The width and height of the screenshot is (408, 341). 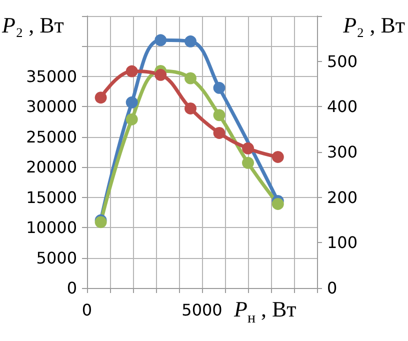 I want to click on y-tick-label: 10000, so click(x=51, y=228).